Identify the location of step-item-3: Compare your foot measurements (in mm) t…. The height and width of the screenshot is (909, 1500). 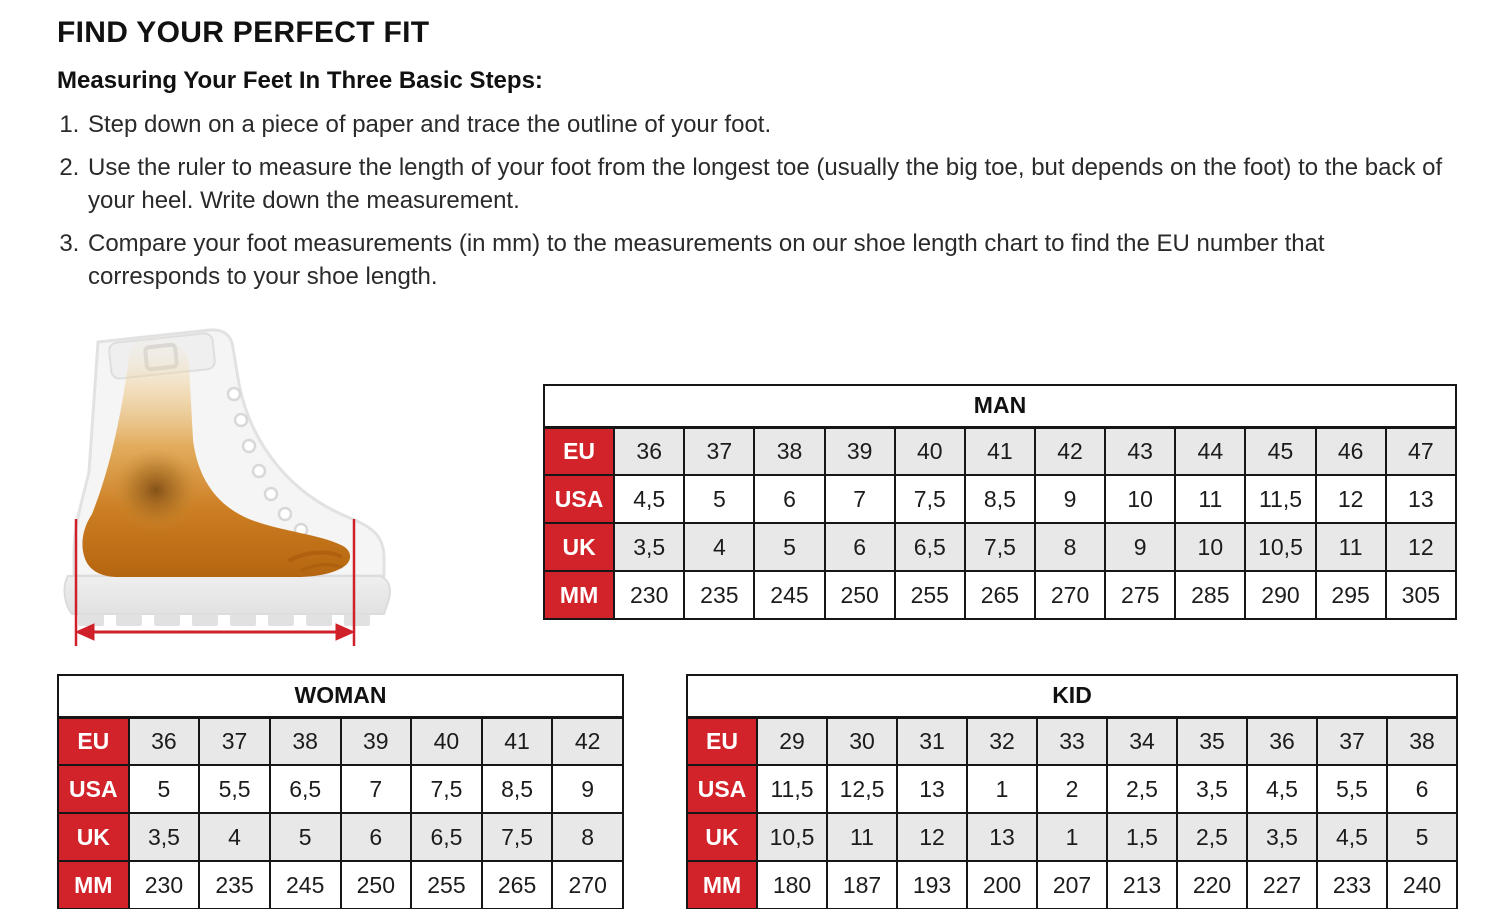
(767, 260).